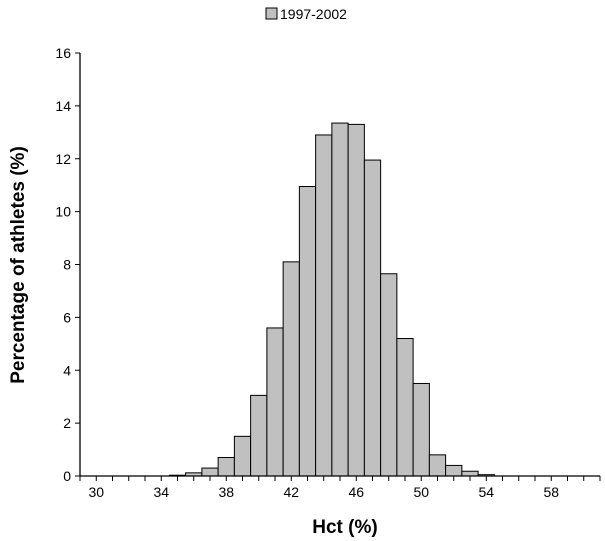  I want to click on x-tick-label: 46, so click(356, 492).